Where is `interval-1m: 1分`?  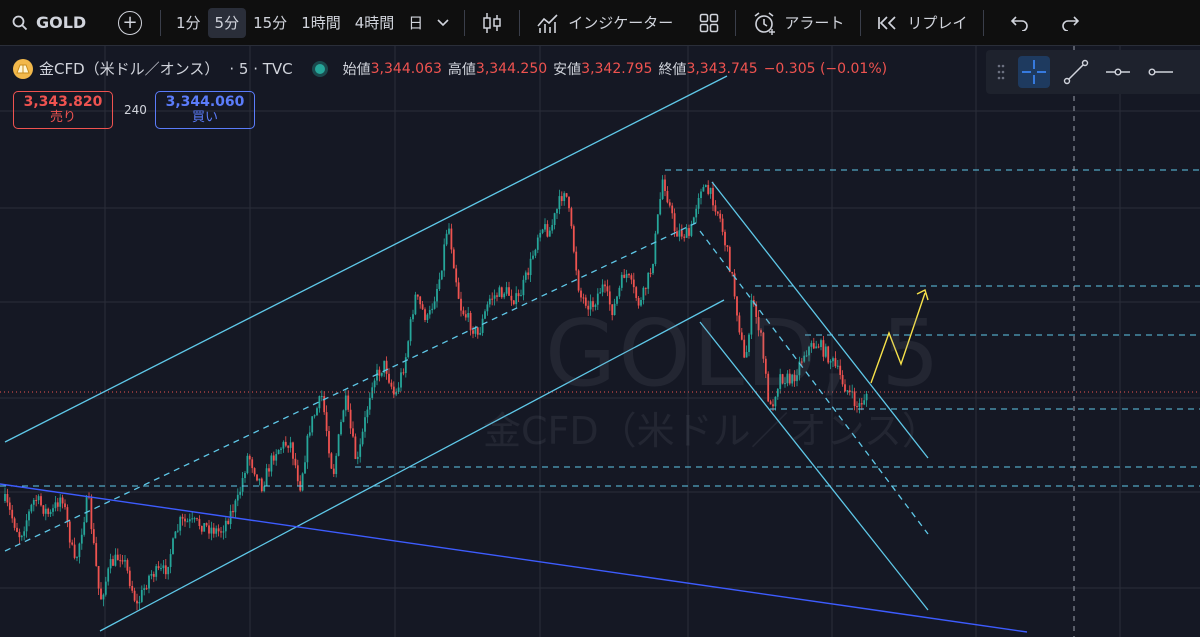 interval-1m: 1分 is located at coordinates (188, 23).